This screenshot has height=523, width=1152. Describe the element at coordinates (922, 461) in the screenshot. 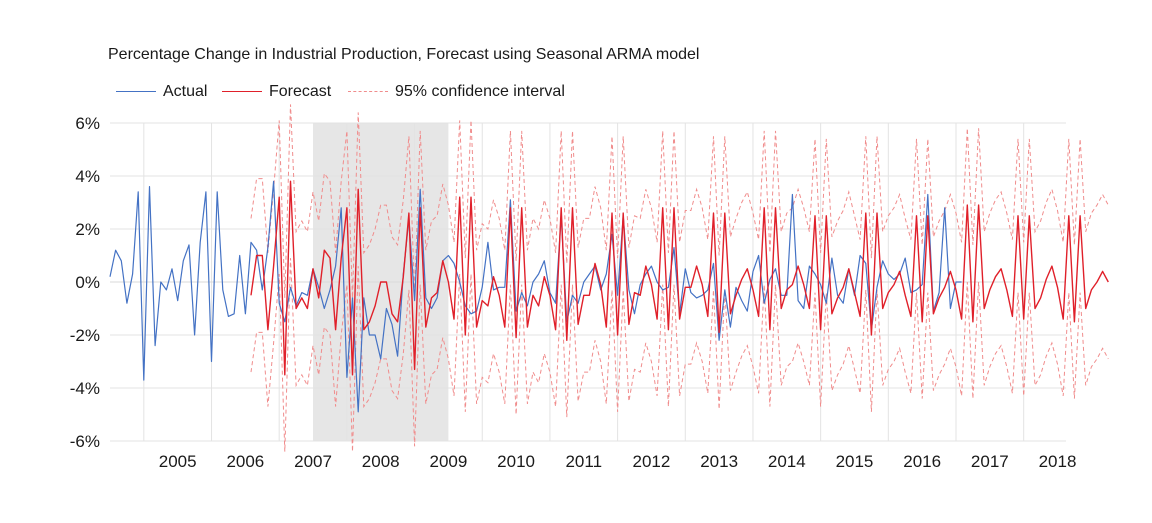

I see `x-tick-label: 2016` at that location.